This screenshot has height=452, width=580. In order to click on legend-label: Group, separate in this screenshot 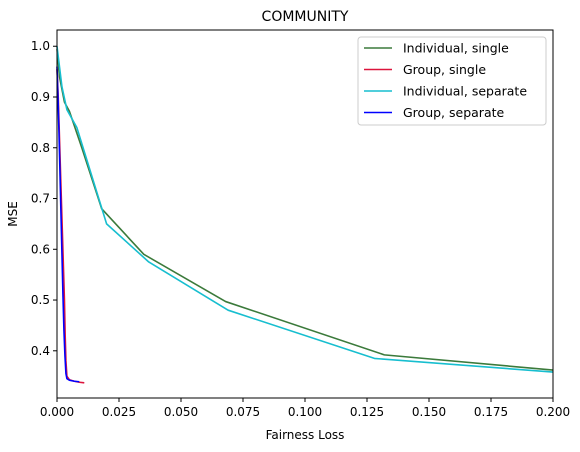, I will do `click(453, 112)`.